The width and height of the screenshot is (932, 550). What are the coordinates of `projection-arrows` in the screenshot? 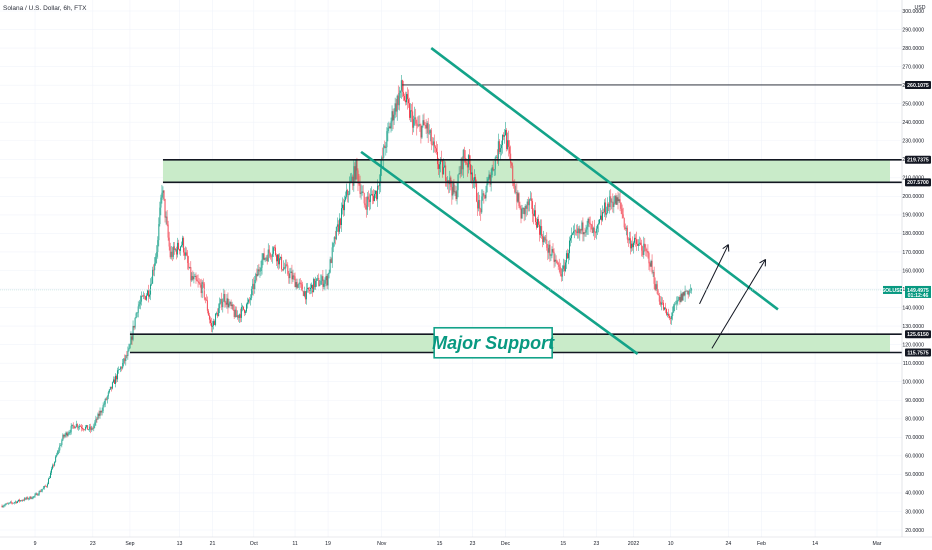 It's located at (733, 296).